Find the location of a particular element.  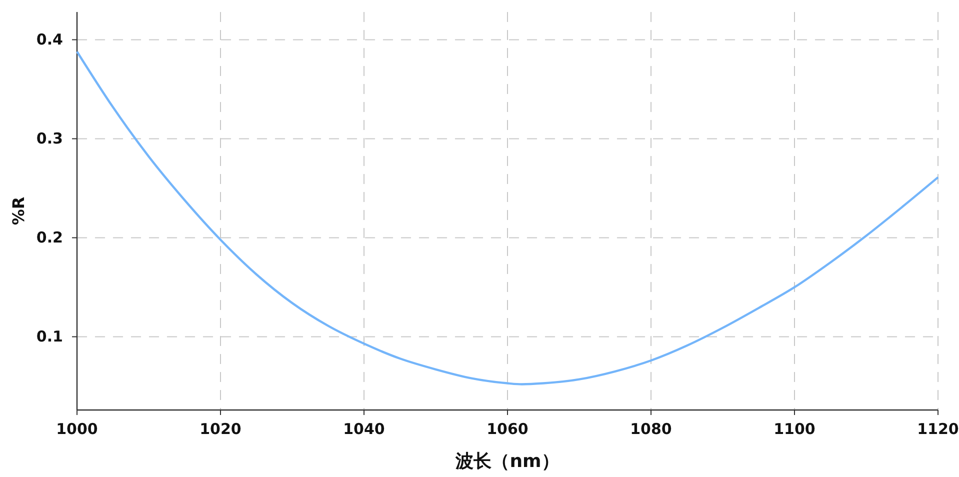

x-tick-label: 1000 is located at coordinates (77, 429).